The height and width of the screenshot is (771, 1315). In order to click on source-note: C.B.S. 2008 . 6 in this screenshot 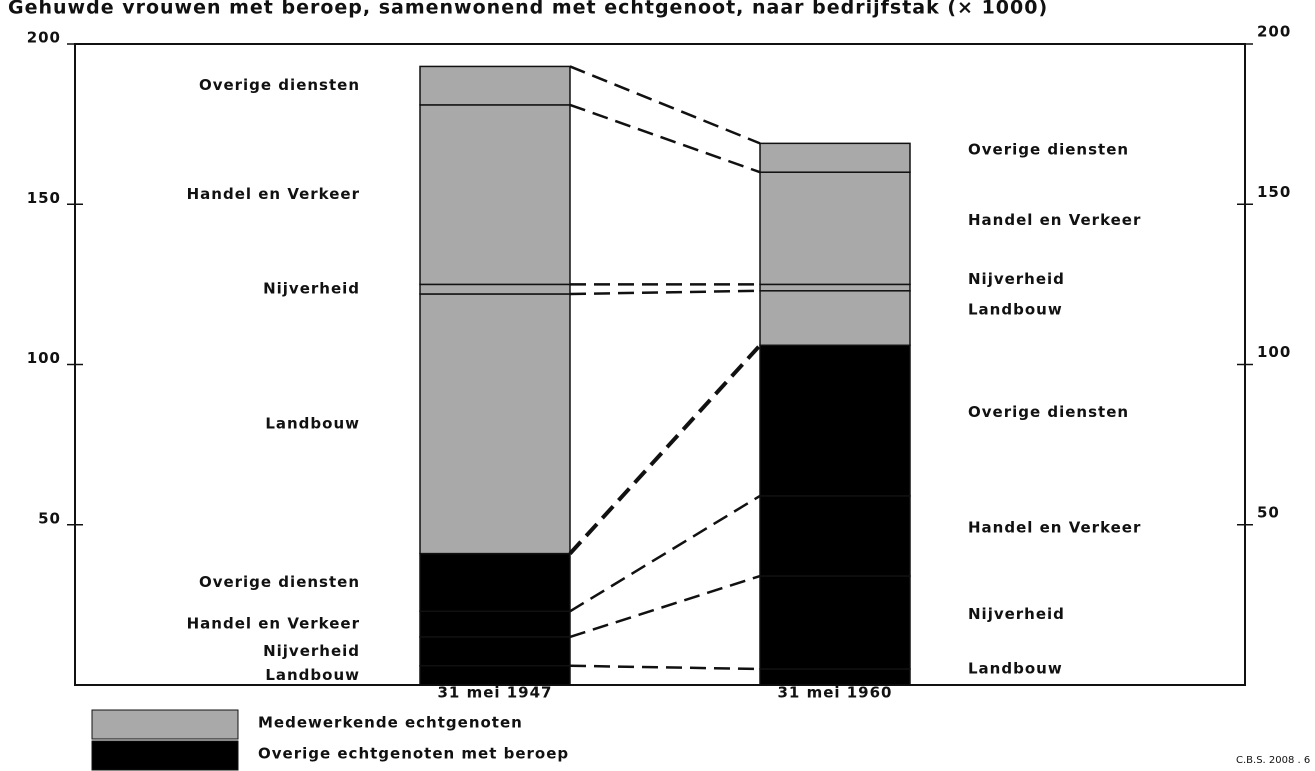, I will do `click(1273, 760)`.